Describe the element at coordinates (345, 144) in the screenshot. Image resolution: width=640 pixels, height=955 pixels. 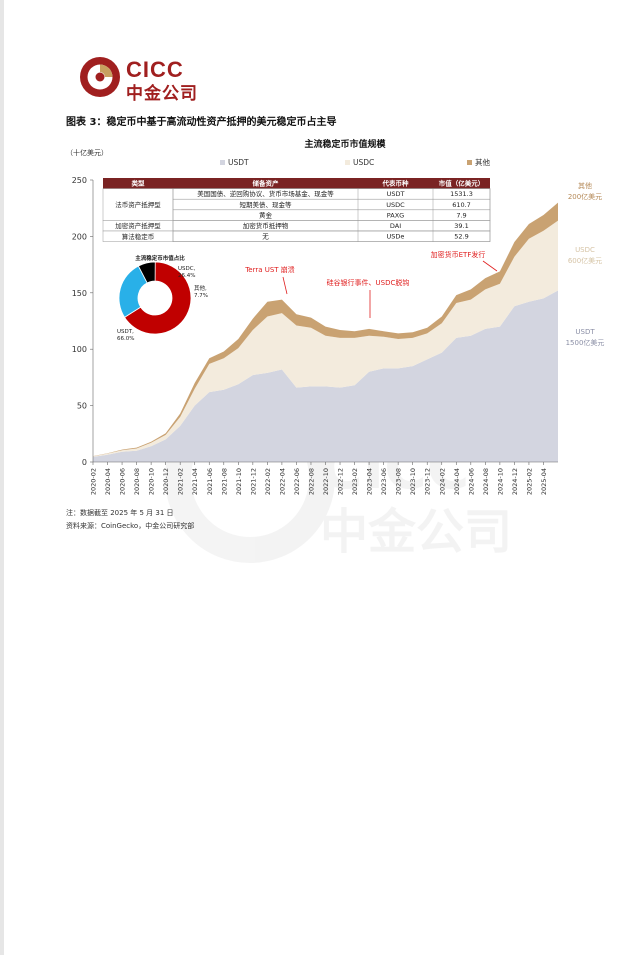
I see `chart-title: 主流稳定币市值规模` at that location.